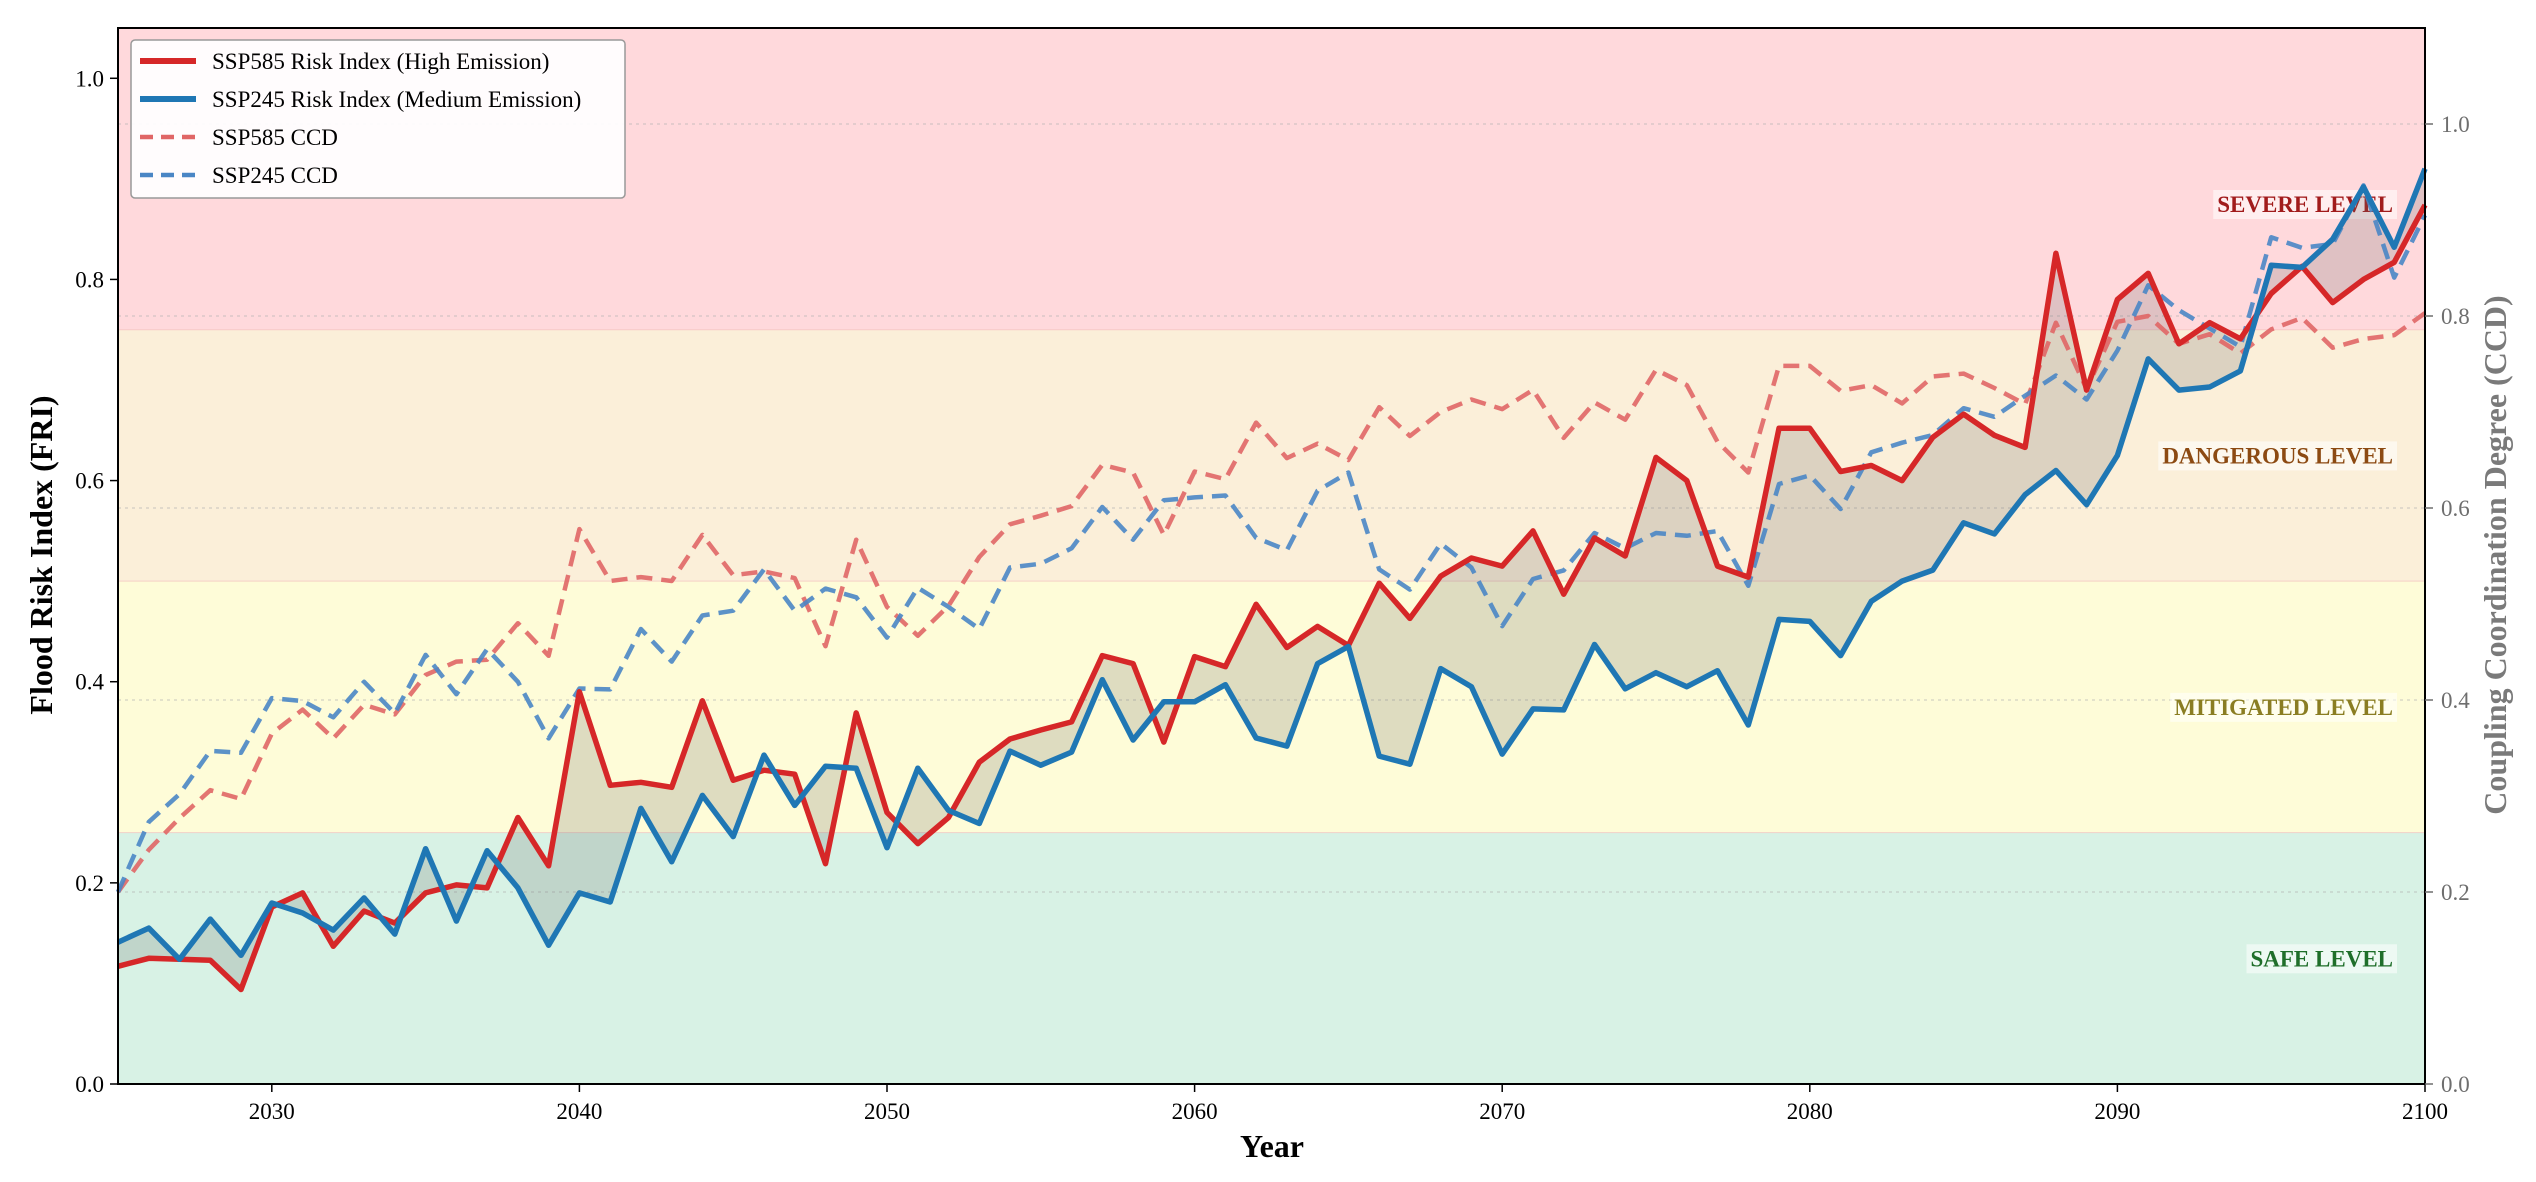 Image resolution: width=2536 pixels, height=1182 pixels. Describe the element at coordinates (89, 1084) in the screenshot. I see `y-tick-label: 0.0` at that location.